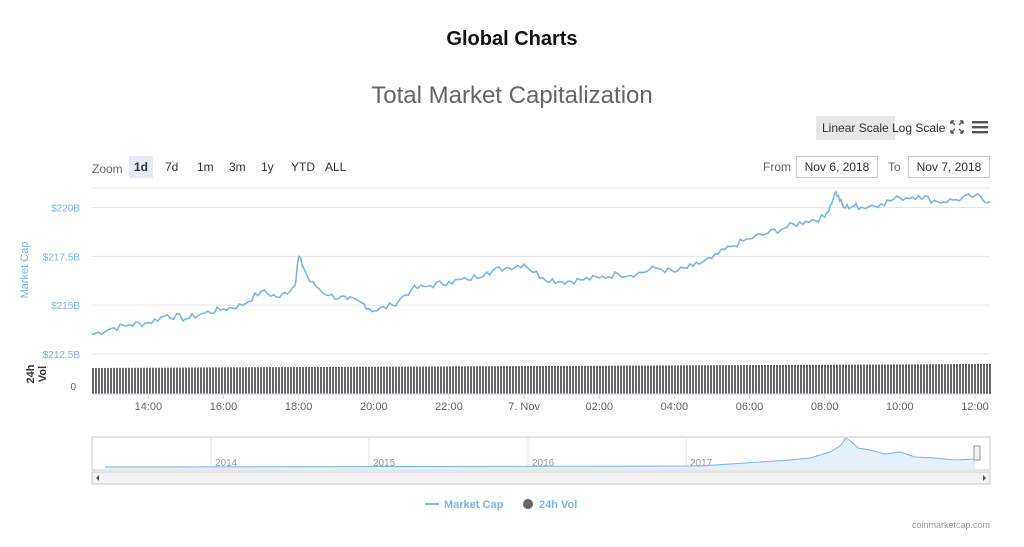 This screenshot has width=1024, height=547. I want to click on zoom-ytd-button: YTD, so click(303, 167).